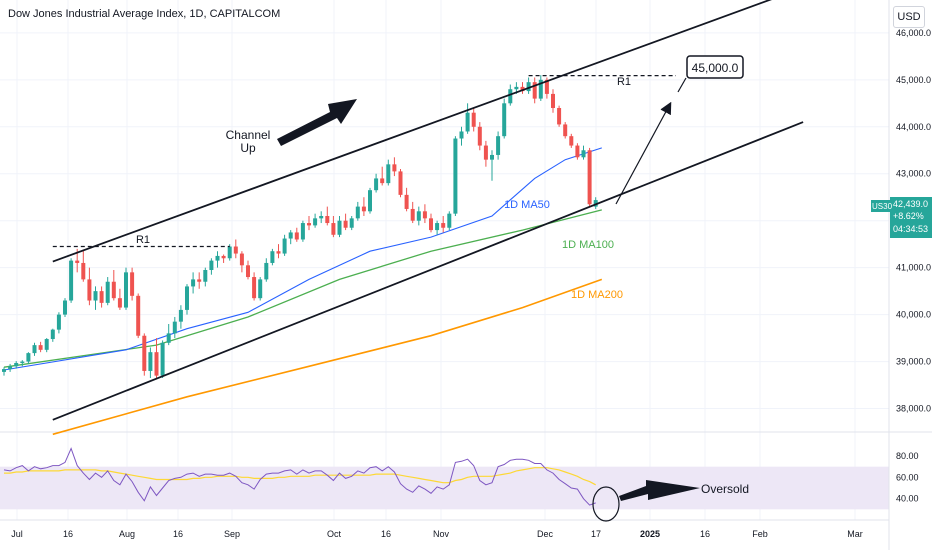  What do you see at coordinates (725, 489) in the screenshot?
I see `oversold-label: Oversold` at bounding box center [725, 489].